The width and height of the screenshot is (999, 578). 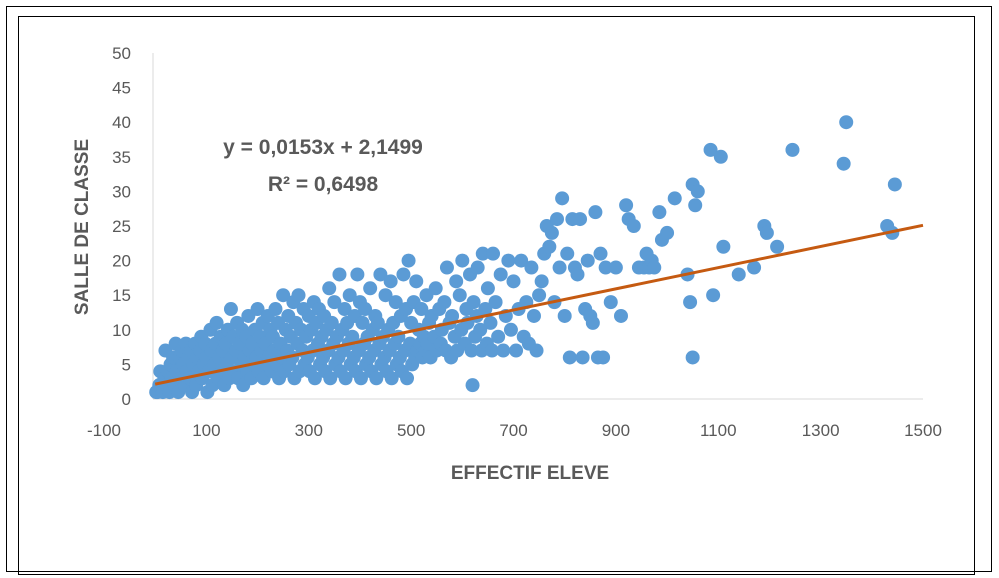 I want to click on x-tick-label: 700, so click(x=513, y=430).